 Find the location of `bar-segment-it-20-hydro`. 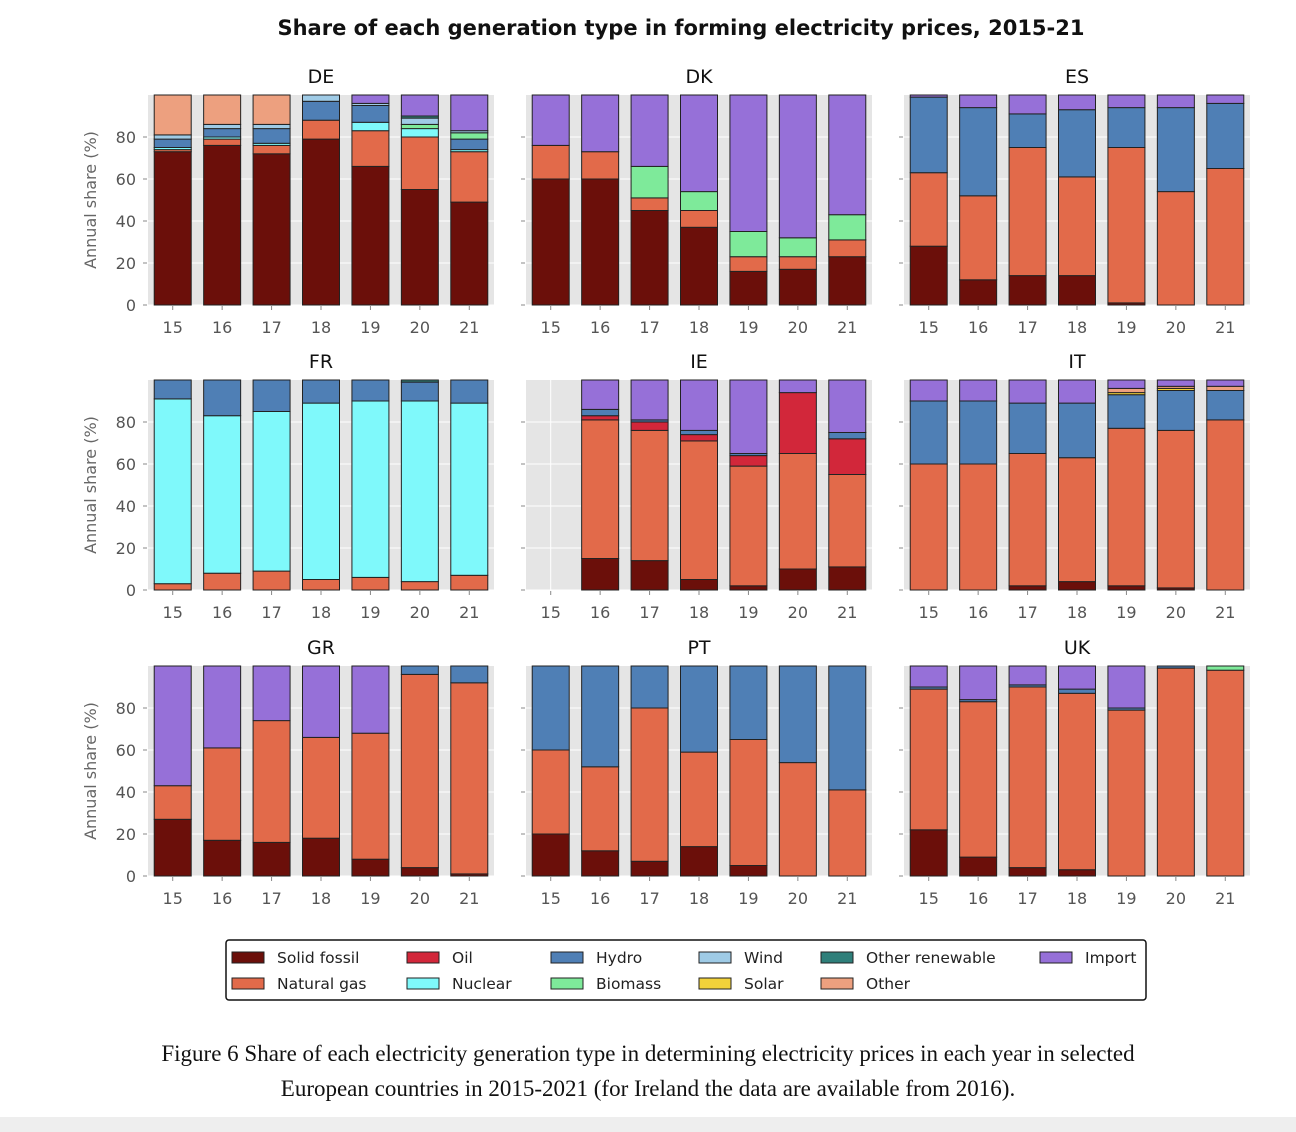

bar-segment-it-20-hydro is located at coordinates (1175, 410).